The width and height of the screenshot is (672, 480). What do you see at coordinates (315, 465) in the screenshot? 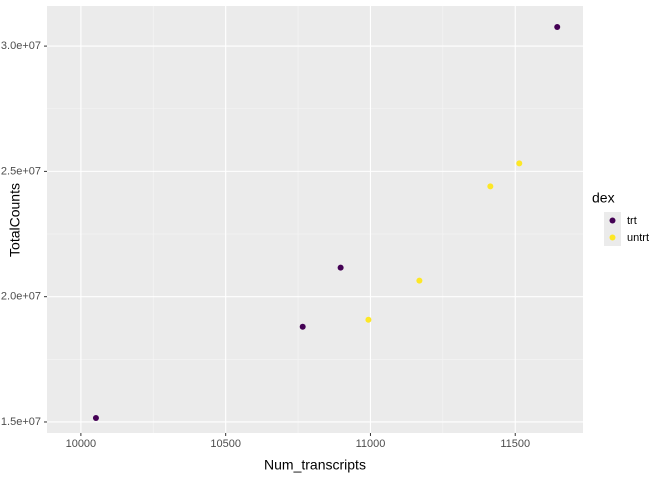
I see `x-axis-title: Num_transcripts` at bounding box center [315, 465].